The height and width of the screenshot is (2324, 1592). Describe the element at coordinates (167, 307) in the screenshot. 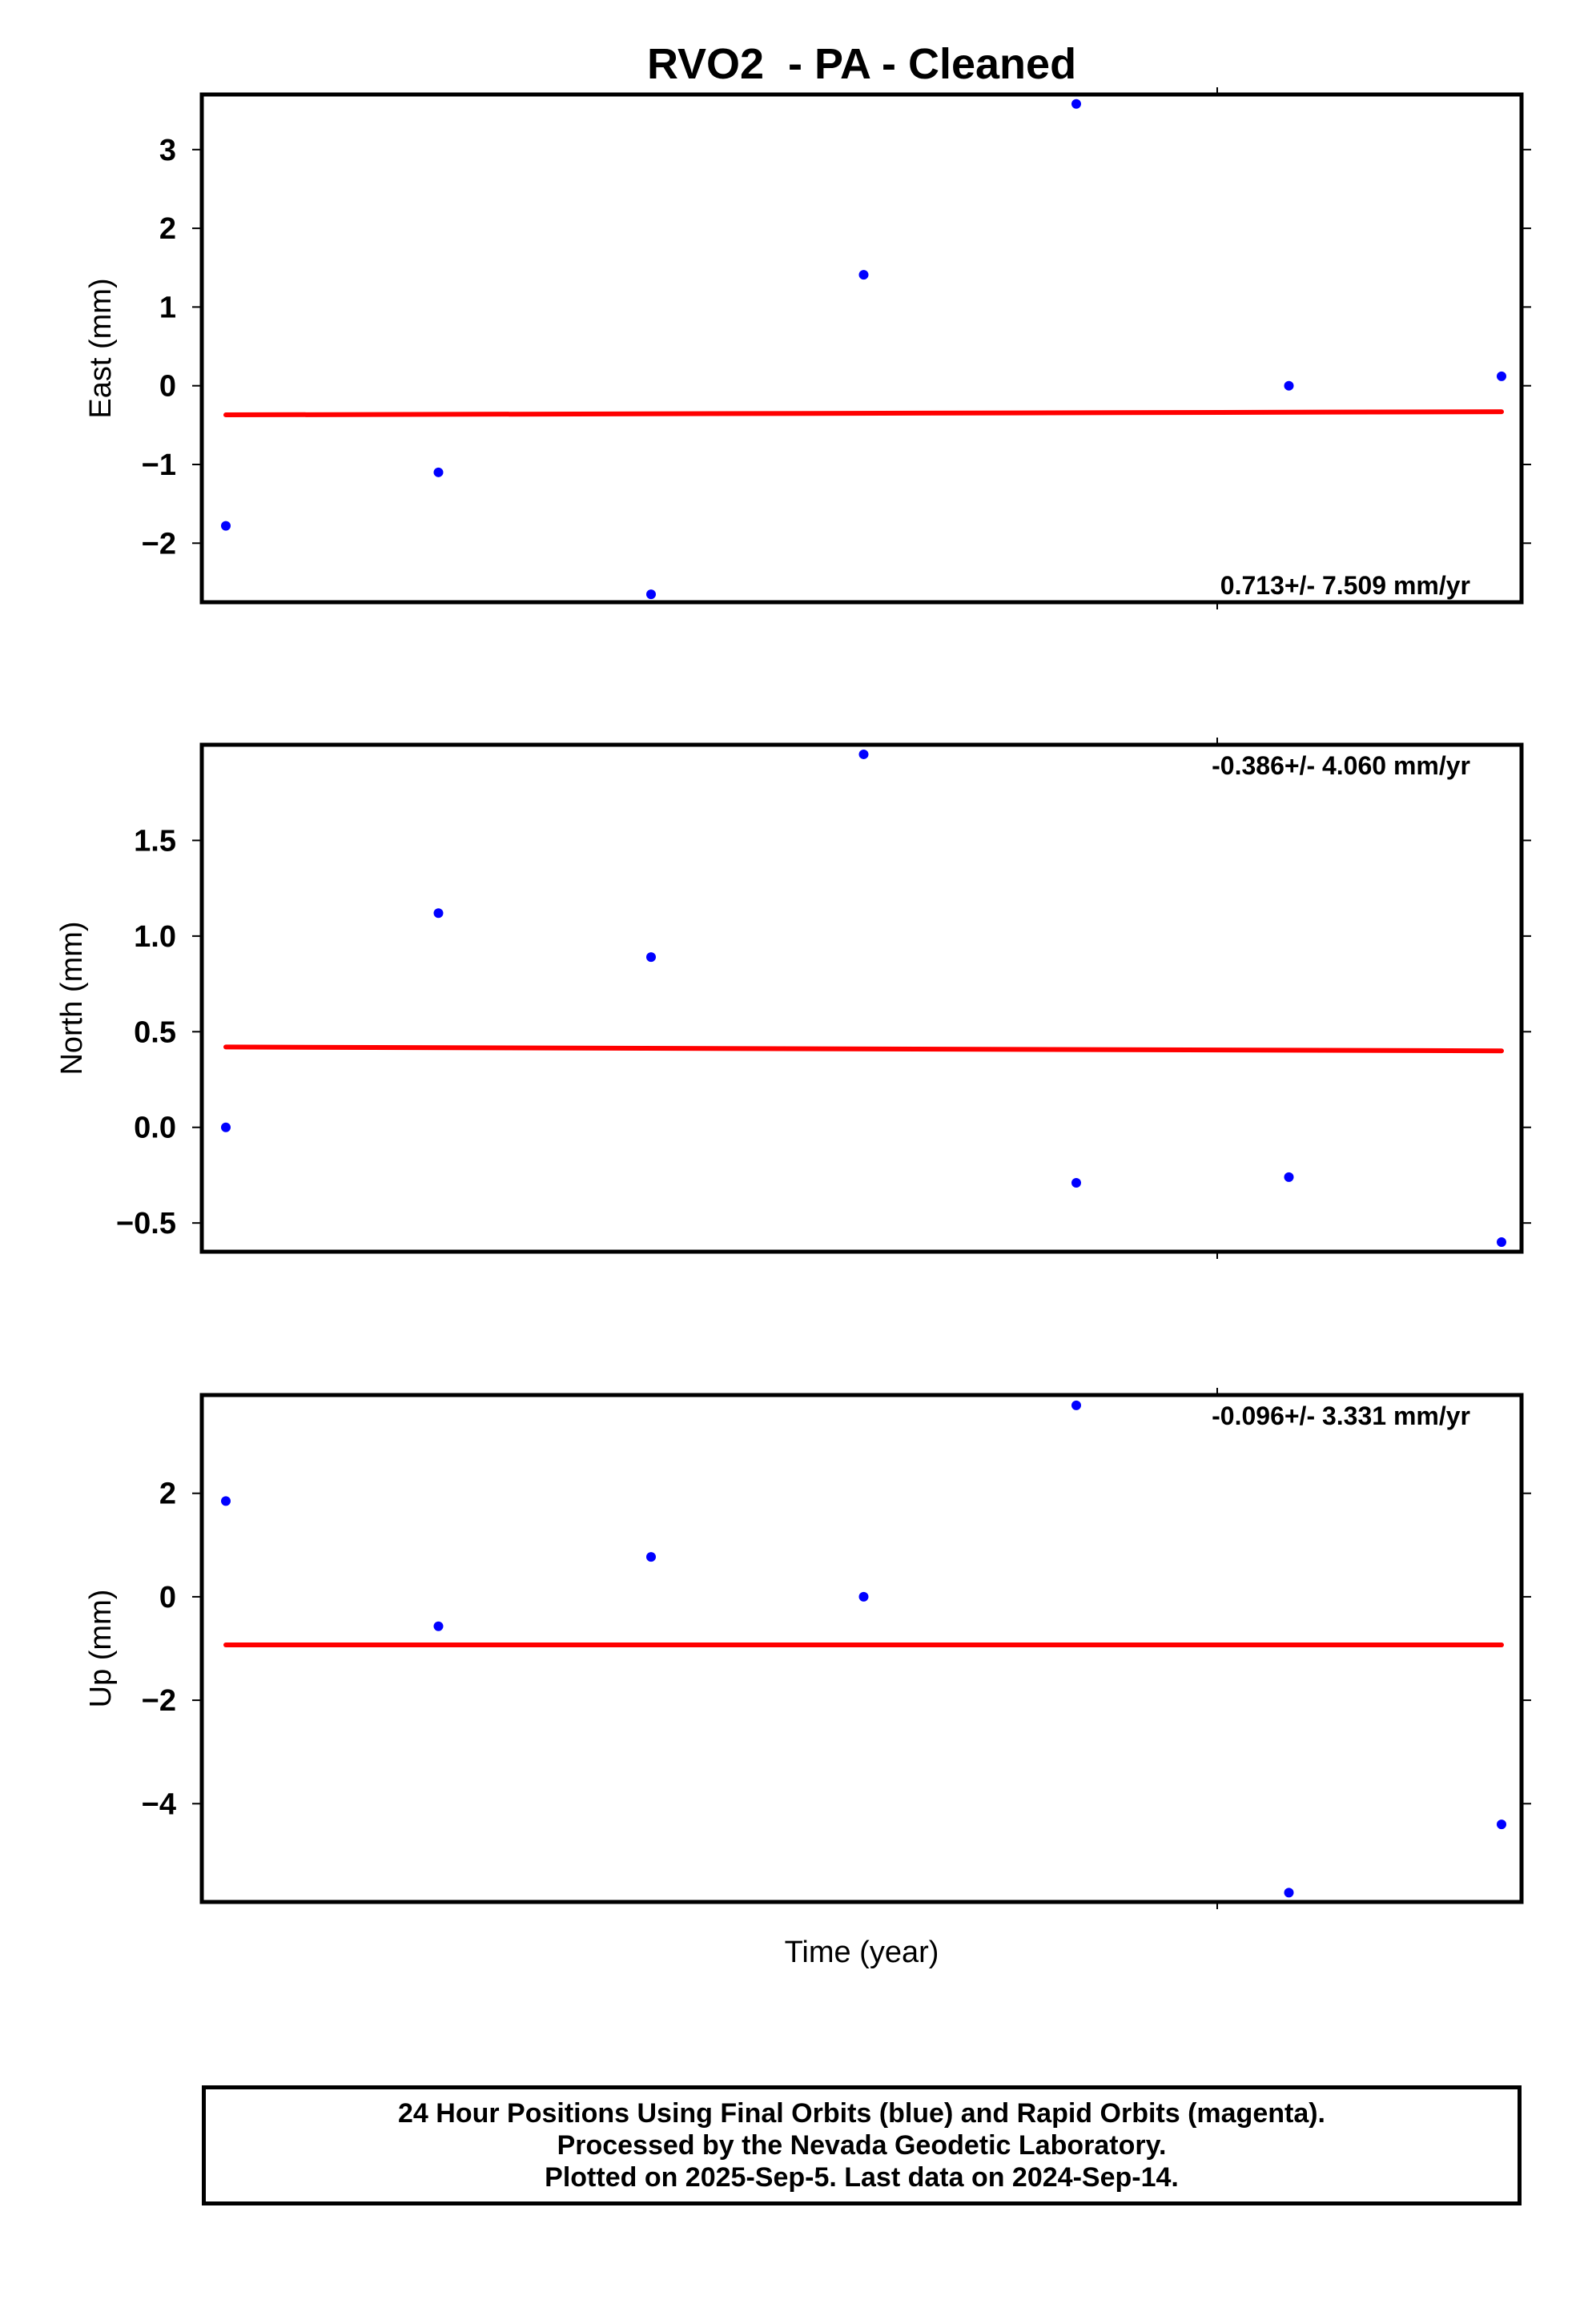

I see `y-tick-label: 1` at that location.